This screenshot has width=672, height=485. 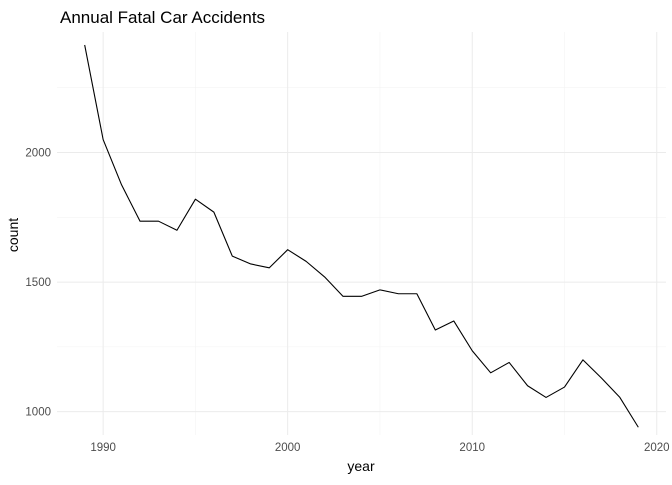 I want to click on y-tick-label: 1500, so click(x=38, y=283).